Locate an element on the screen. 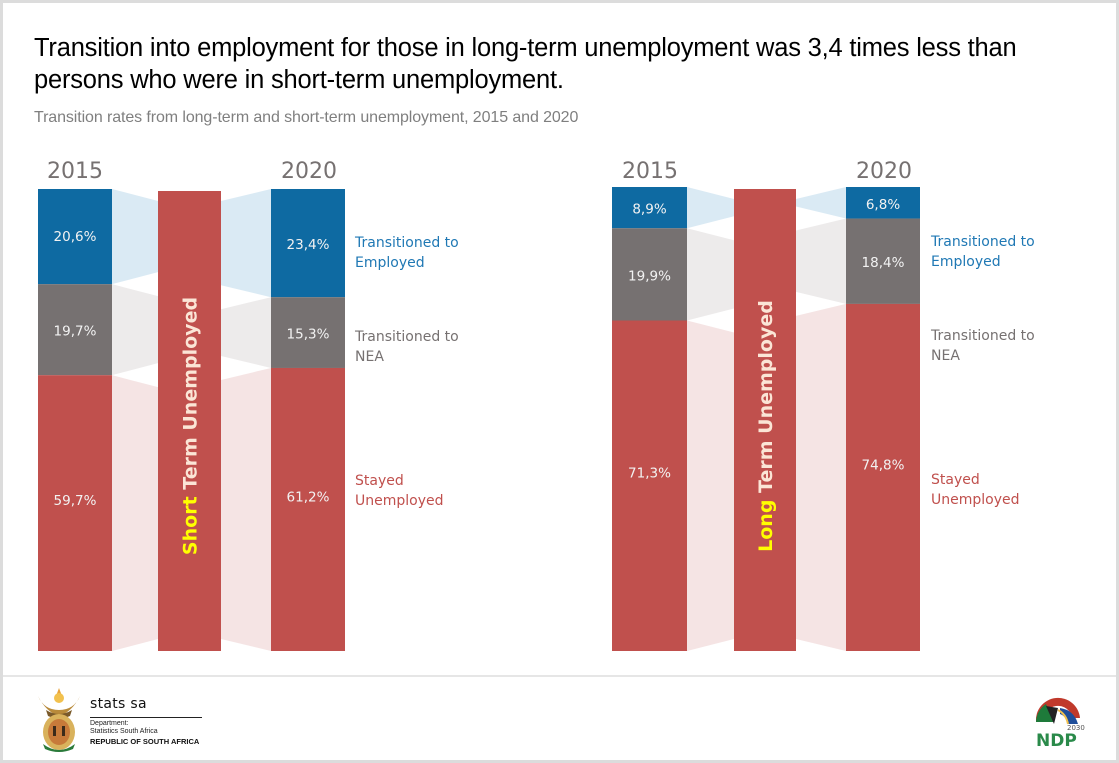 The image size is (1119, 763). ndp-label: NDP is located at coordinates (1056, 740).